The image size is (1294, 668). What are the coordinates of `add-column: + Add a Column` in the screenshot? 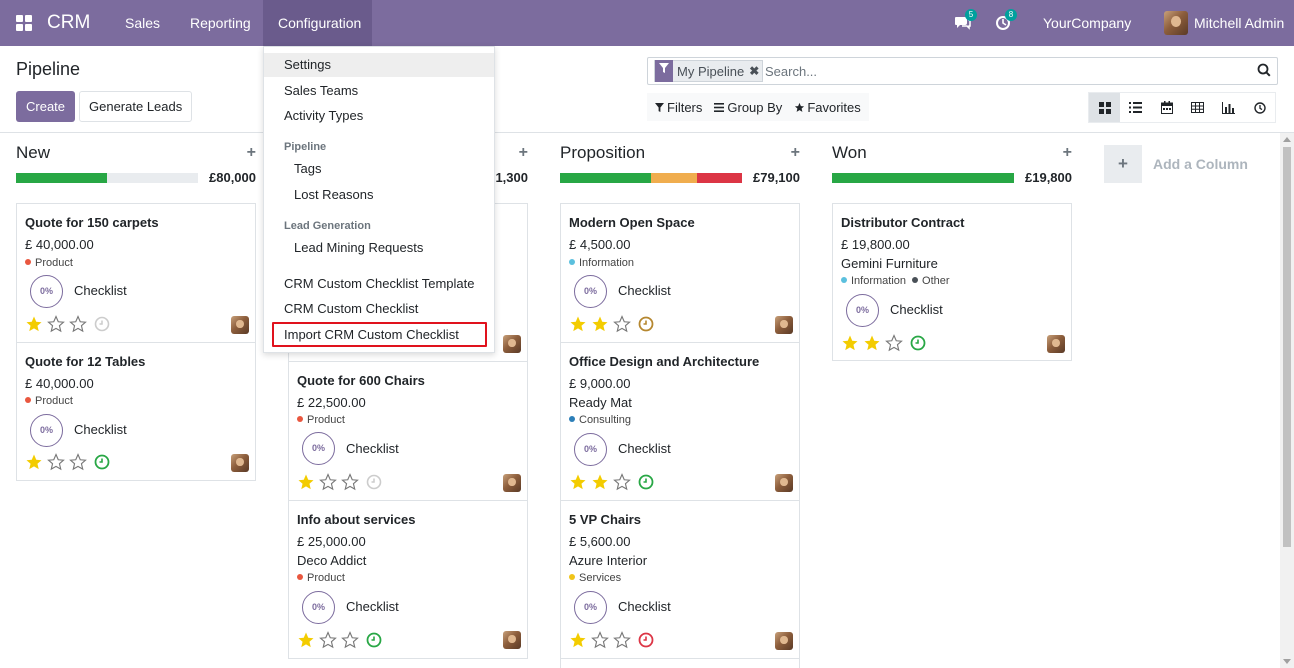 It's located at (1189, 164).